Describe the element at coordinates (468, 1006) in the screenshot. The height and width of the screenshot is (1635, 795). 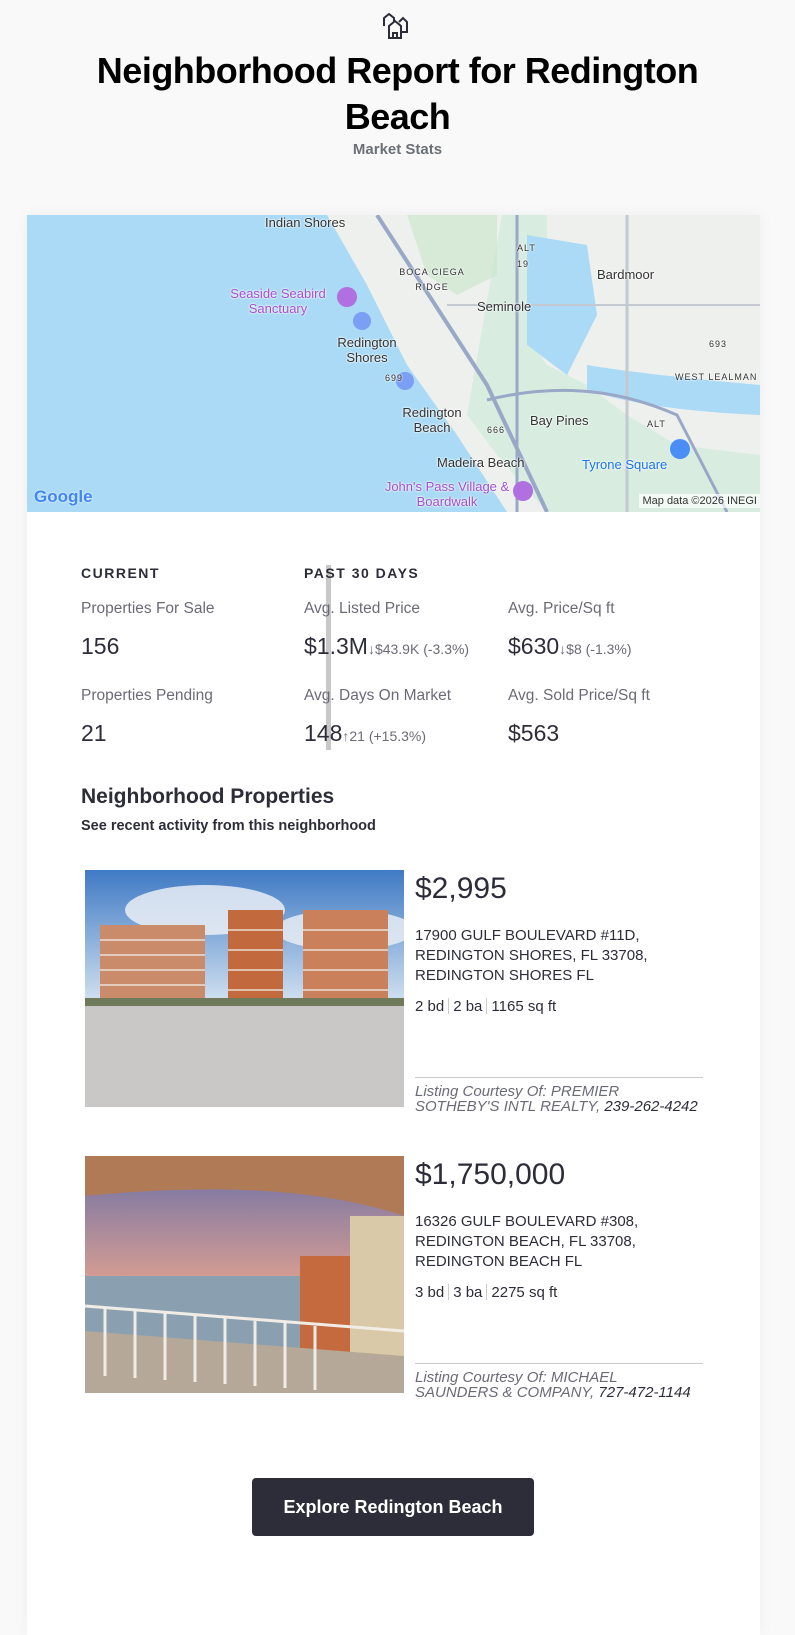
I see `baths: 2 ba` at that location.